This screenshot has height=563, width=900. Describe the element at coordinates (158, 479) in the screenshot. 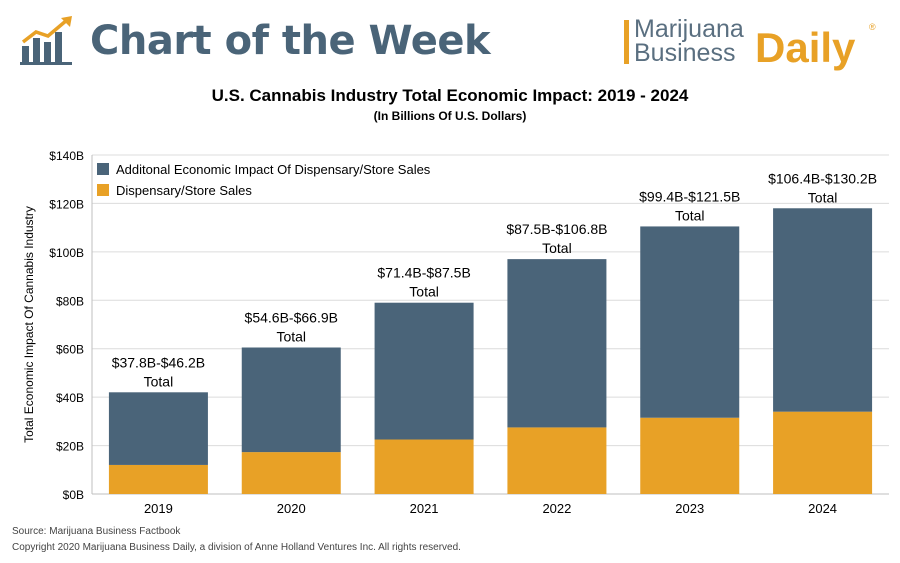

I see `bar-dispensary-2019` at that location.